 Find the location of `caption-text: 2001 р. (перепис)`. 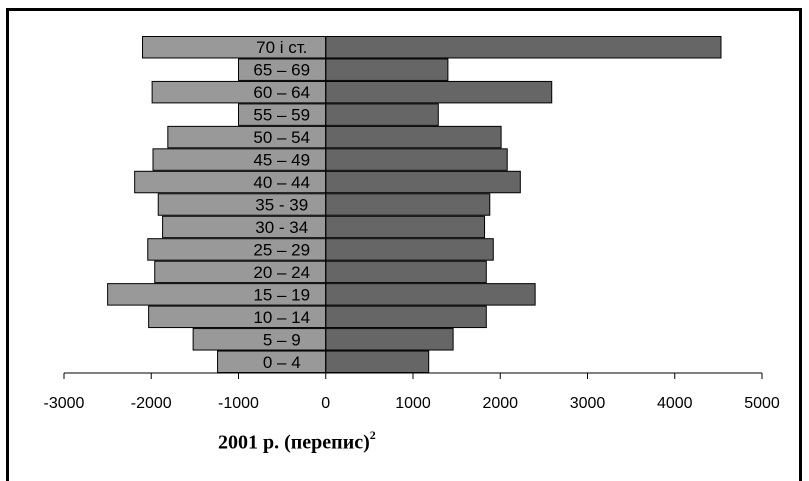

caption-text: 2001 р. (перепис) is located at coordinates (294, 442).